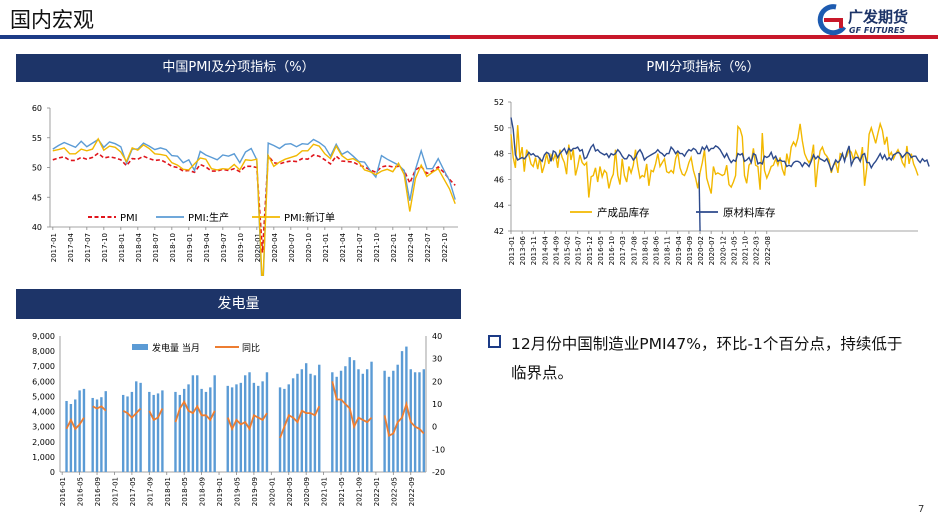 Image resolution: width=938 pixels, height=516 pixels. I want to click on x-tick-label: 2019-09, so click(690, 250).